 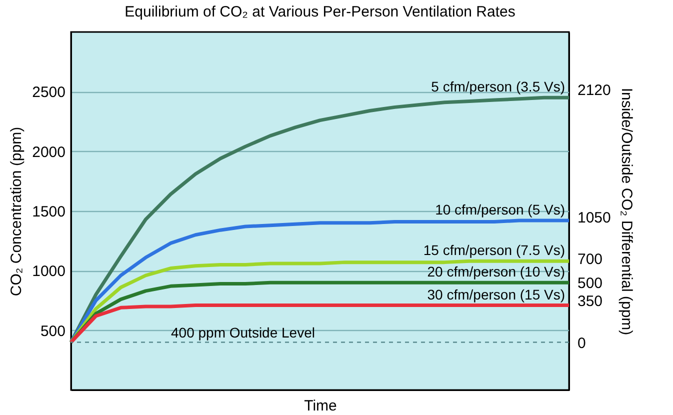 I want to click on series-label: 10 cfm/person (5 Vs), so click(x=500, y=210).